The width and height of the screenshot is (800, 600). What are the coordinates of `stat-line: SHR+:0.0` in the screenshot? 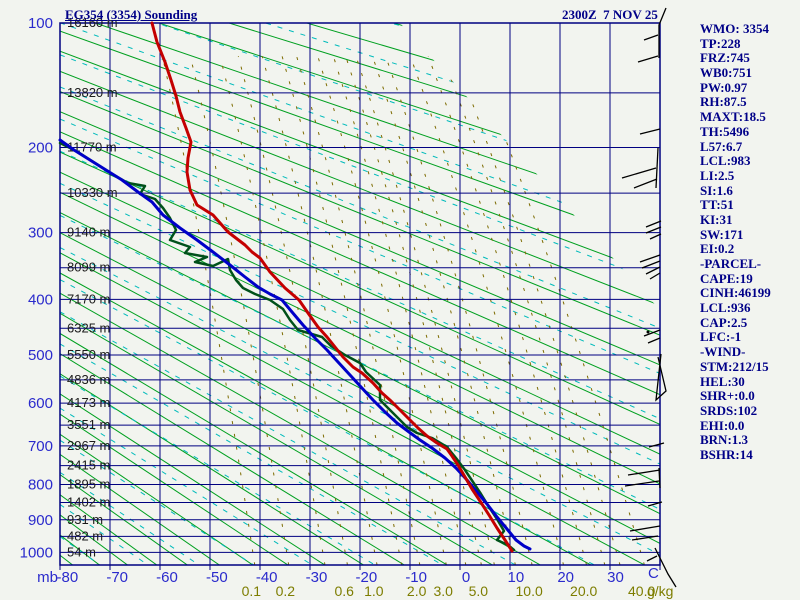 It's located at (727, 396).